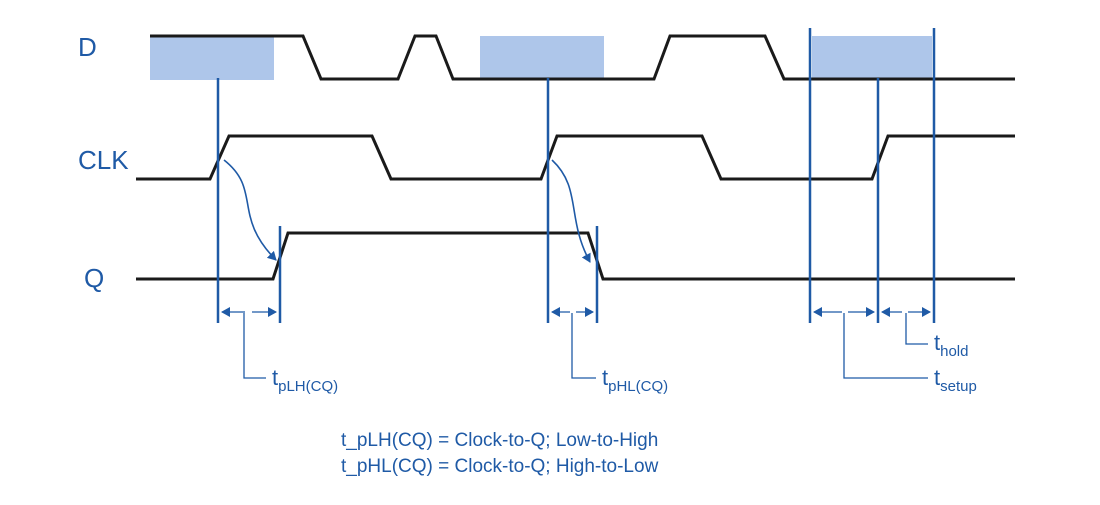  Describe the element at coordinates (638, 386) in the screenshot. I see `tphl-label-sub: pHL(CQ)` at that location.